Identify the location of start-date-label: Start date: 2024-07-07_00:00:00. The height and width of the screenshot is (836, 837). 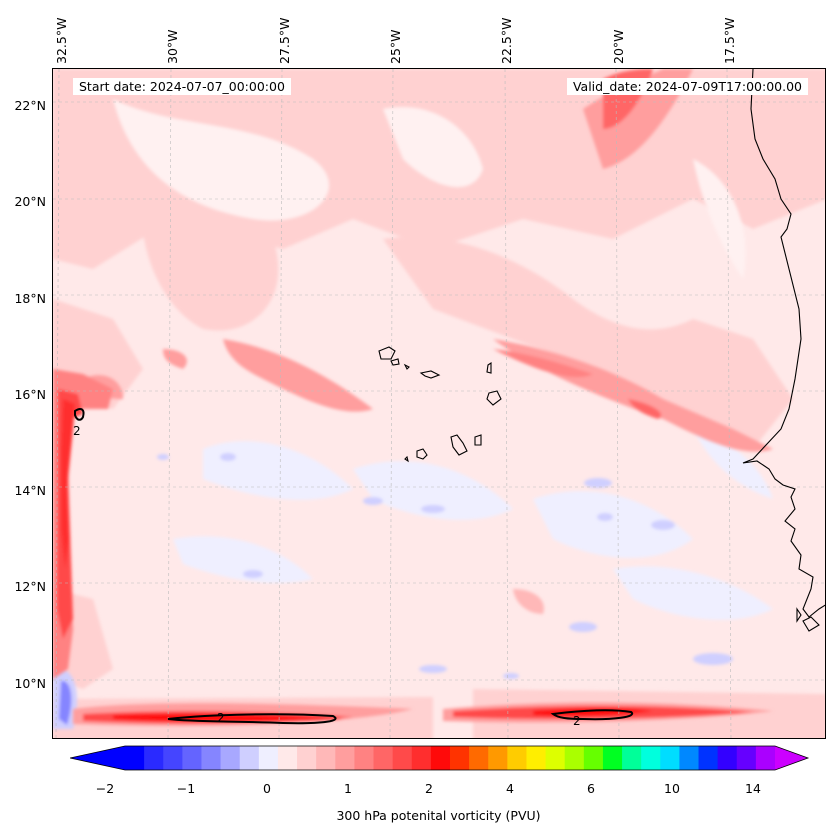
(182, 86).